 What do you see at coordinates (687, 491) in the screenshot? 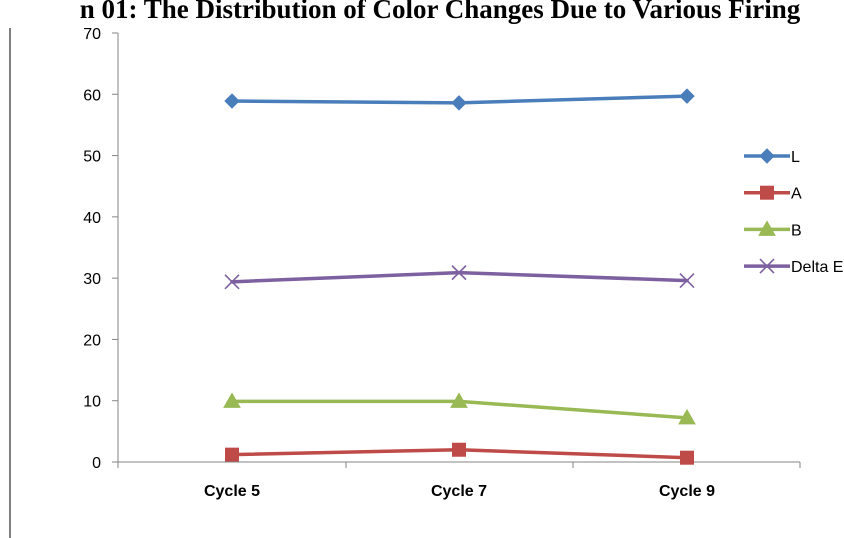
I see `x-tick-label: Cycle 9` at bounding box center [687, 491].